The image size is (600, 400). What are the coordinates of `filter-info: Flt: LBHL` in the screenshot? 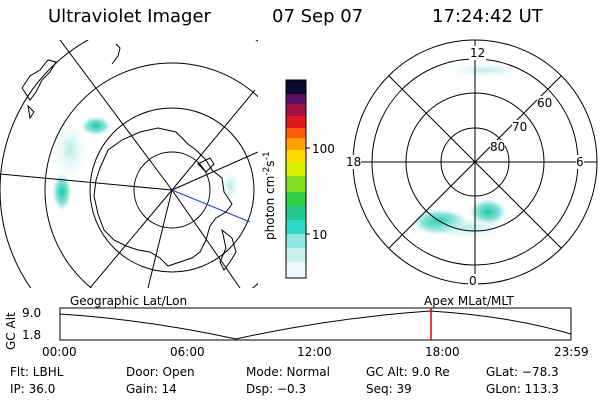 It's located at (37, 372).